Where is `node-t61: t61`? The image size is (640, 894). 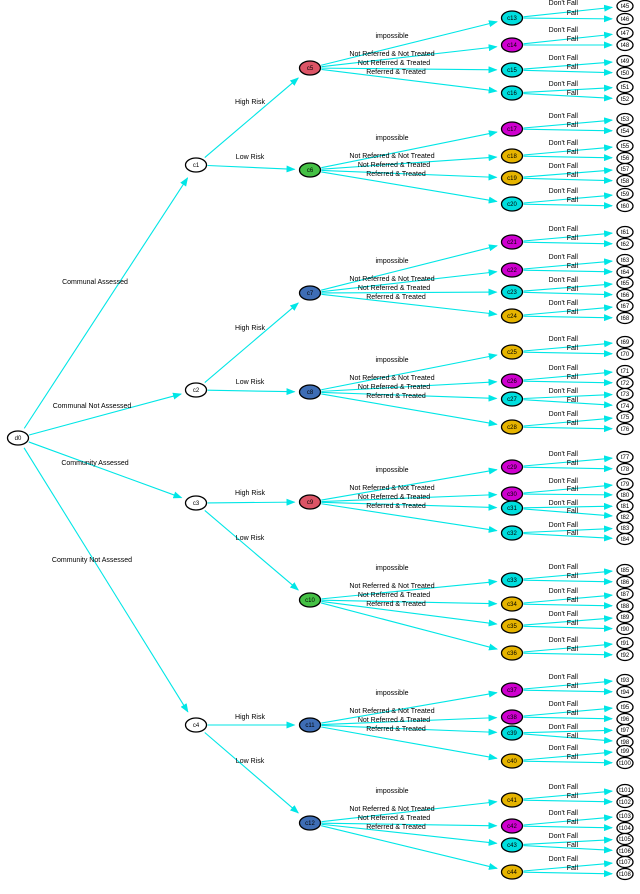 node-t61: t61 is located at coordinates (625, 232).